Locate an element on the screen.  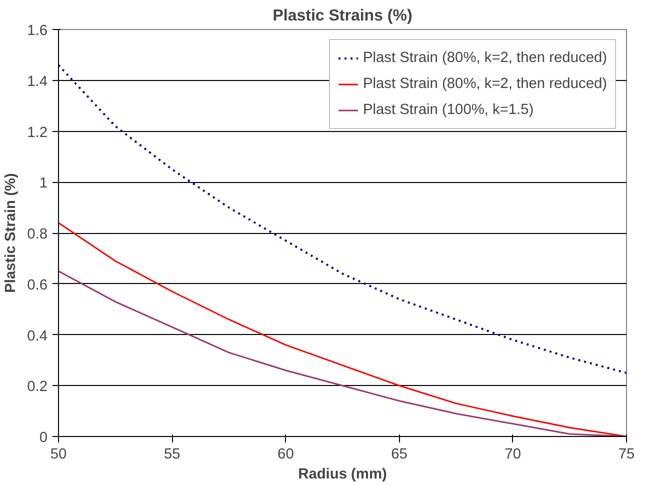
x-tick-label: 70 is located at coordinates (513, 454).